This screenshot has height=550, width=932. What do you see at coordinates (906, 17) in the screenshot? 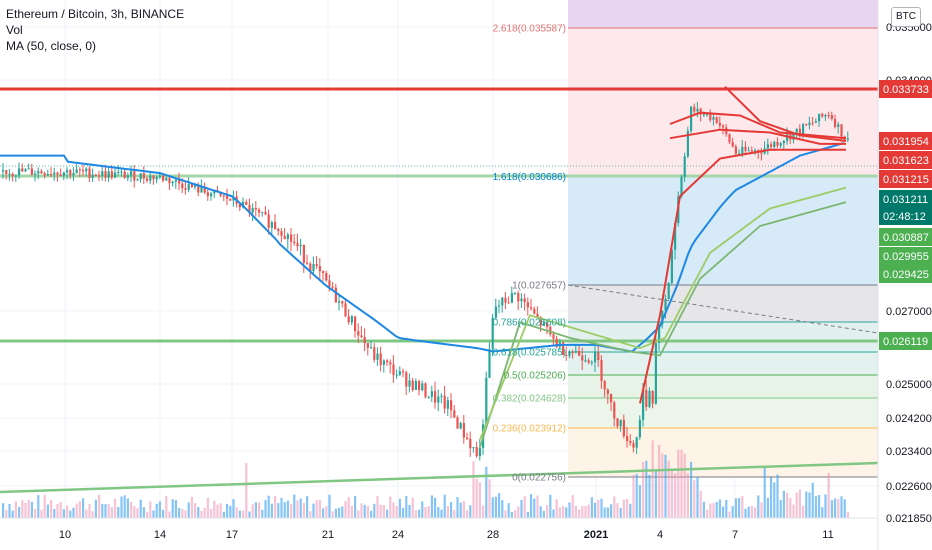
I see `currency-badge: BTC` at bounding box center [906, 17].